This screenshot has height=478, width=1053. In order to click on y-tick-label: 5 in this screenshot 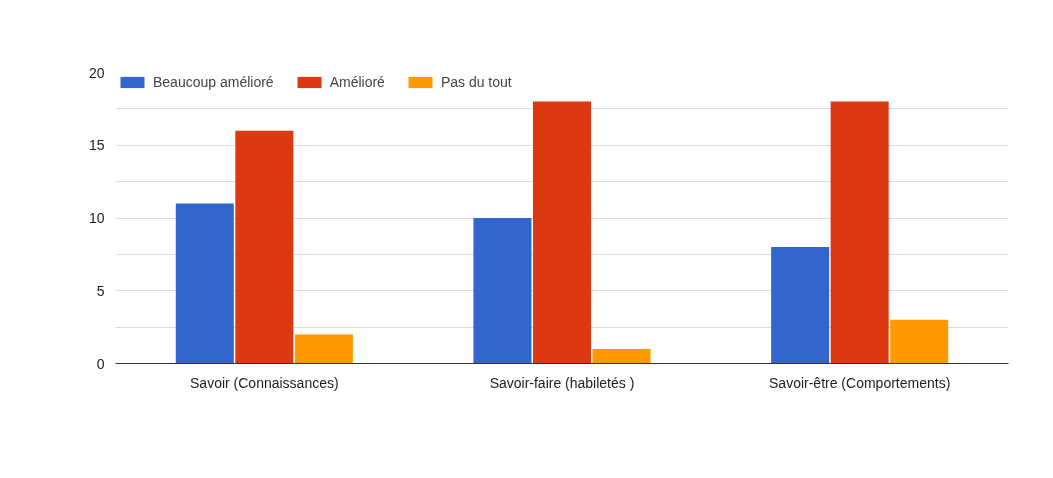, I will do `click(100, 290)`.